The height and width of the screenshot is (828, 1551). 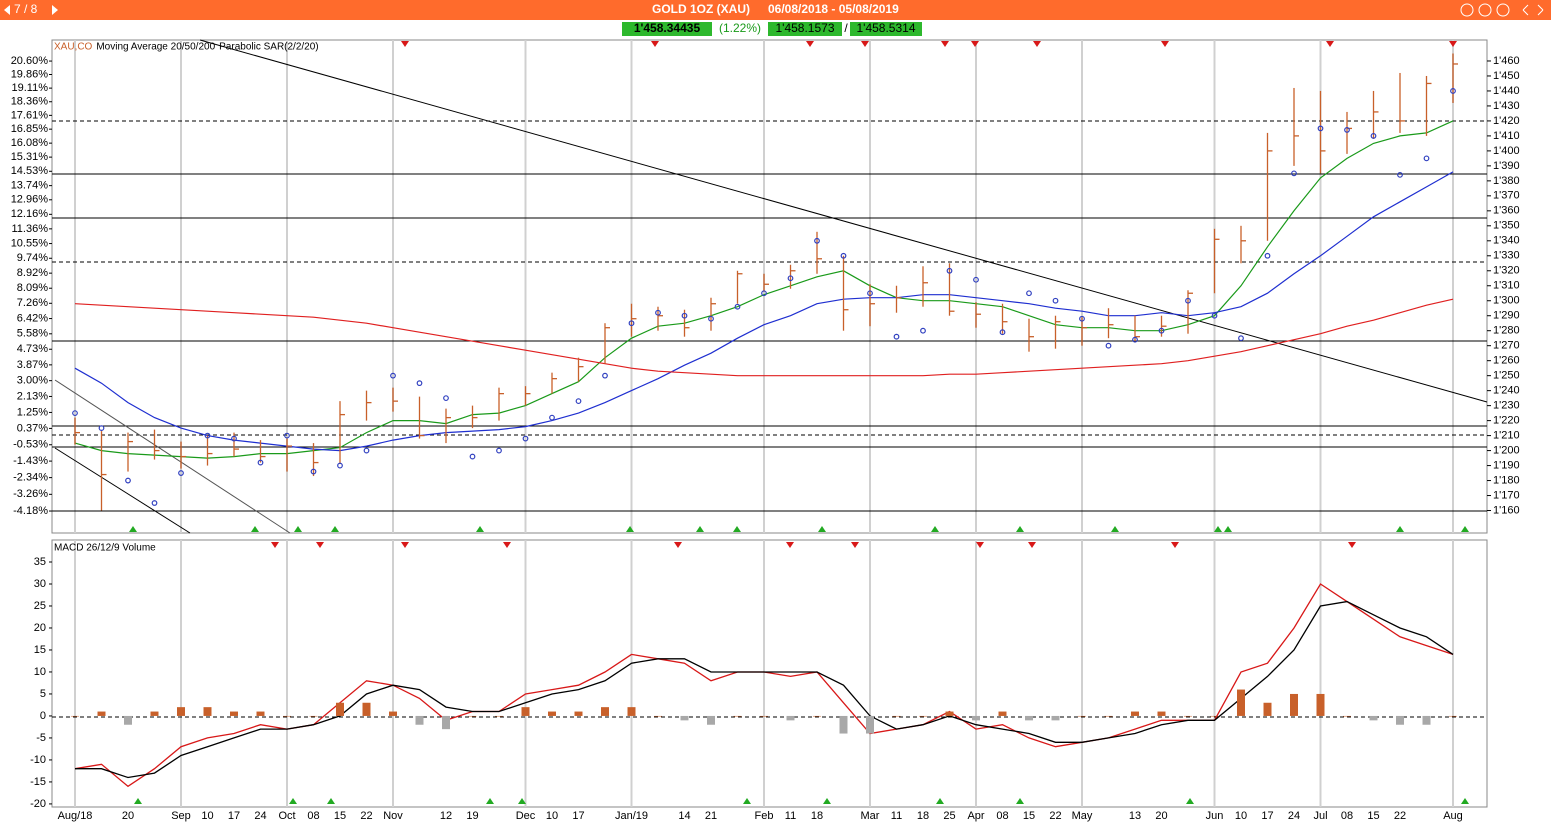 I want to click on next-button, so click(x=55, y=10).